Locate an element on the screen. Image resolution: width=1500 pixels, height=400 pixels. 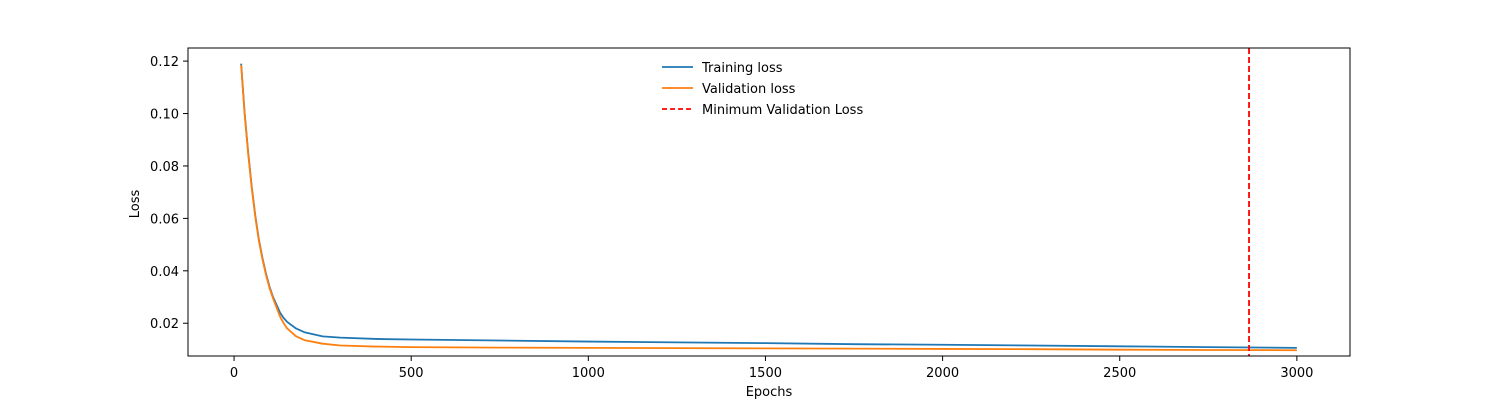
y-tick-label: 0.04 is located at coordinates (164, 272).